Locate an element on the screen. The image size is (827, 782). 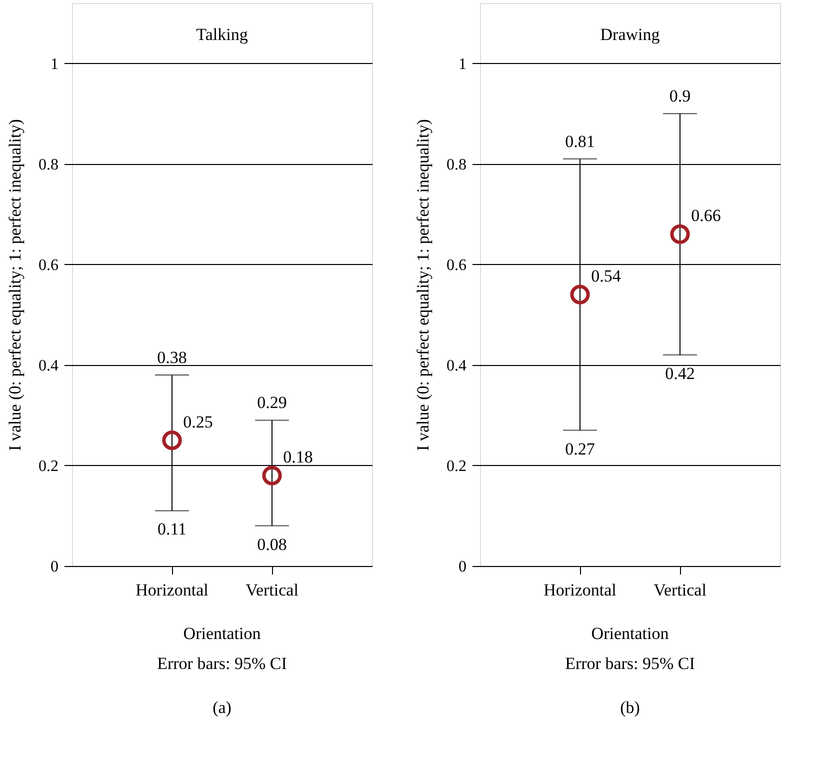
text: Talking is located at coordinates (222, 34).